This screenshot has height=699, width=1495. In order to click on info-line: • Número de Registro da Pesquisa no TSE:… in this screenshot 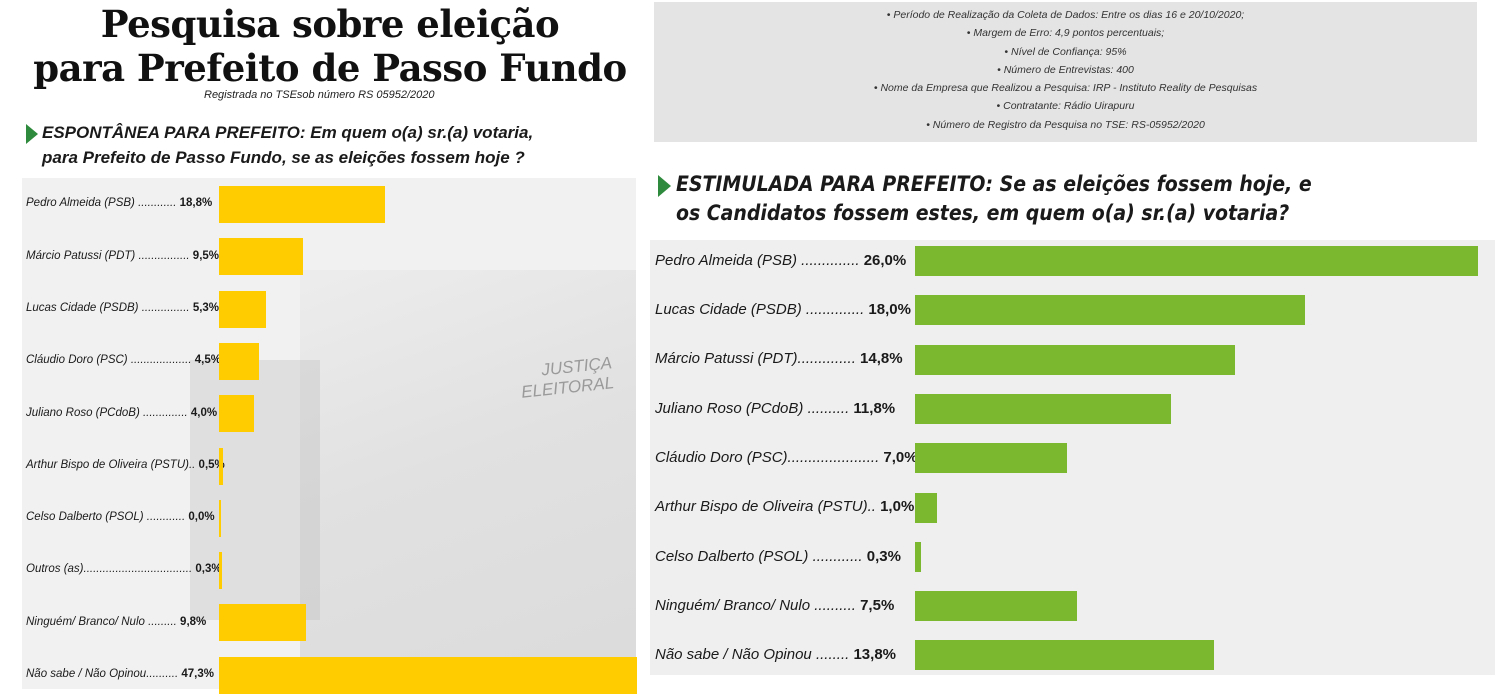, I will do `click(1065, 124)`.